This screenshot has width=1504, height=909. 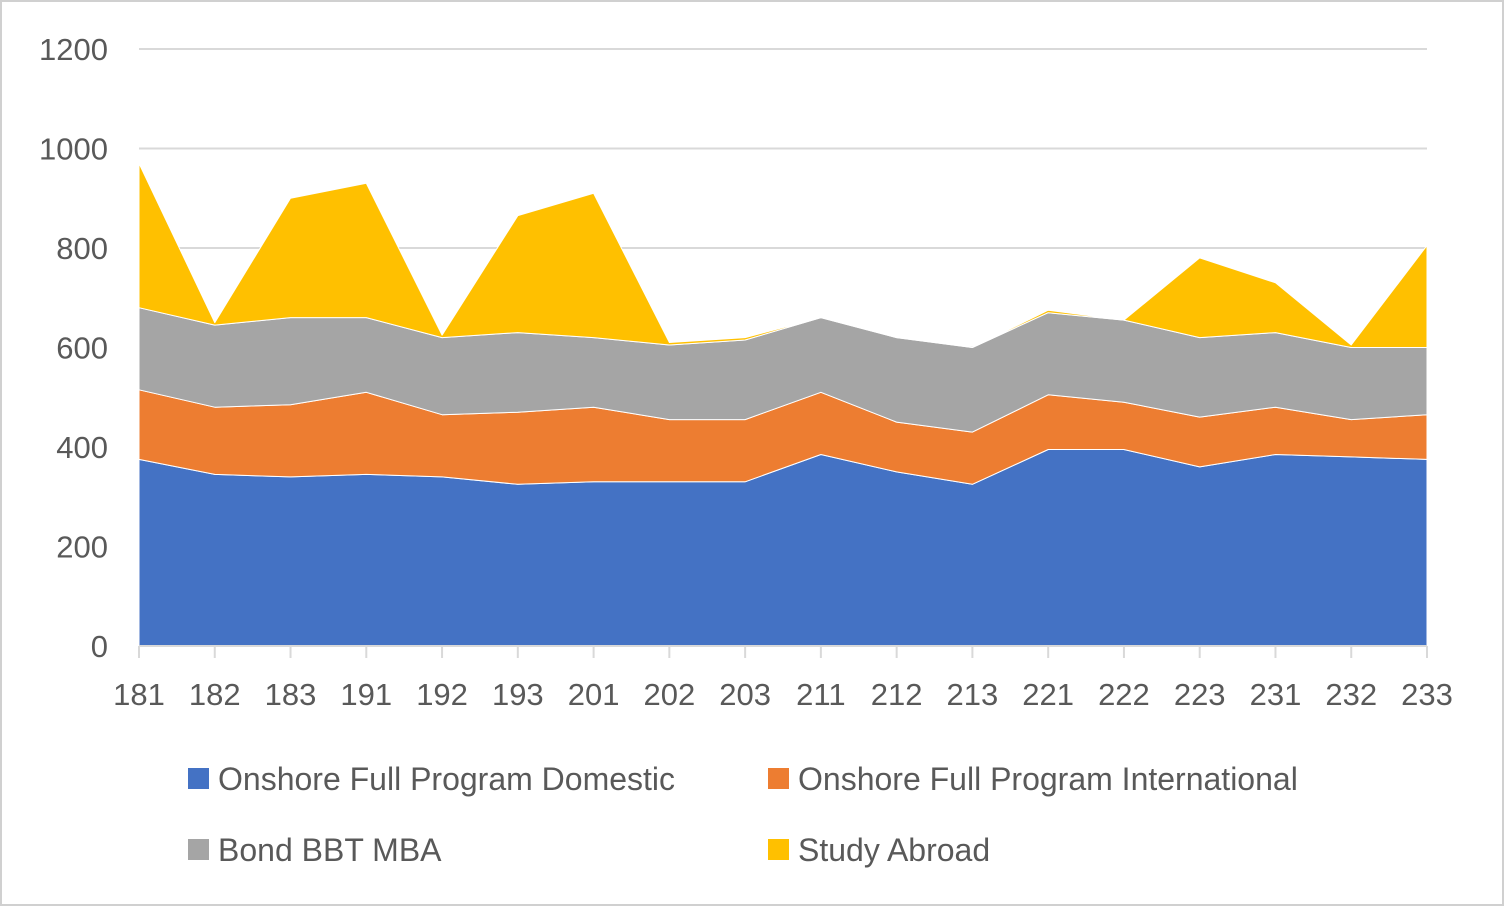 What do you see at coordinates (594, 694) in the screenshot?
I see `x-tick-label: 201` at bounding box center [594, 694].